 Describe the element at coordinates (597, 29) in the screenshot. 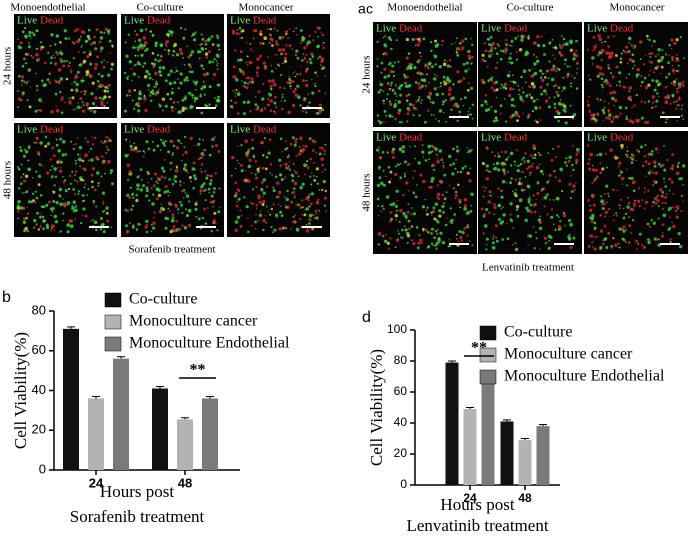

I see `live-label: Live` at that location.